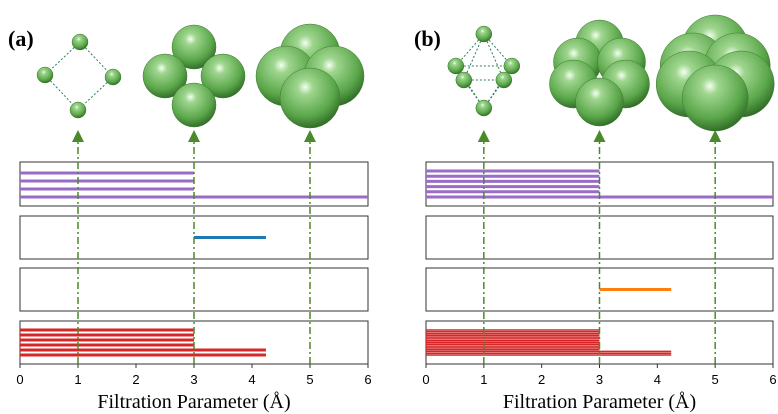  Describe the element at coordinates (21, 38) in the screenshot. I see `panel-label: (a)` at that location.